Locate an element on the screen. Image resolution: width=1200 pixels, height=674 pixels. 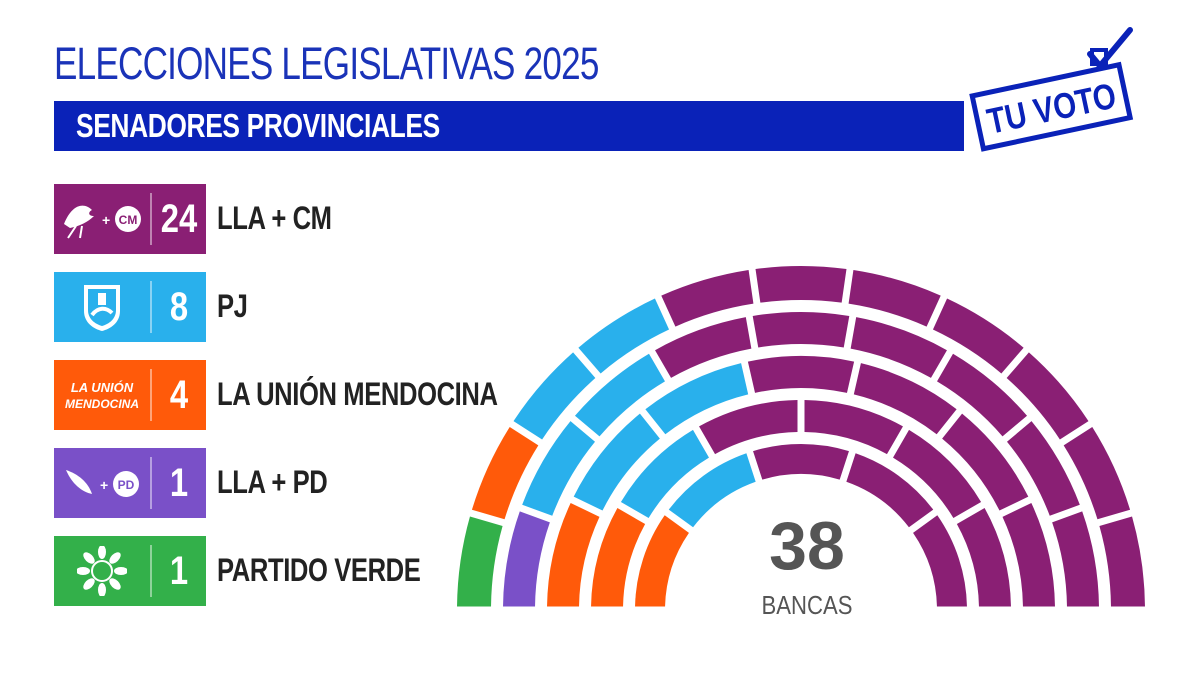
seat-count-lla-cm: 24 is located at coordinates (179, 218).